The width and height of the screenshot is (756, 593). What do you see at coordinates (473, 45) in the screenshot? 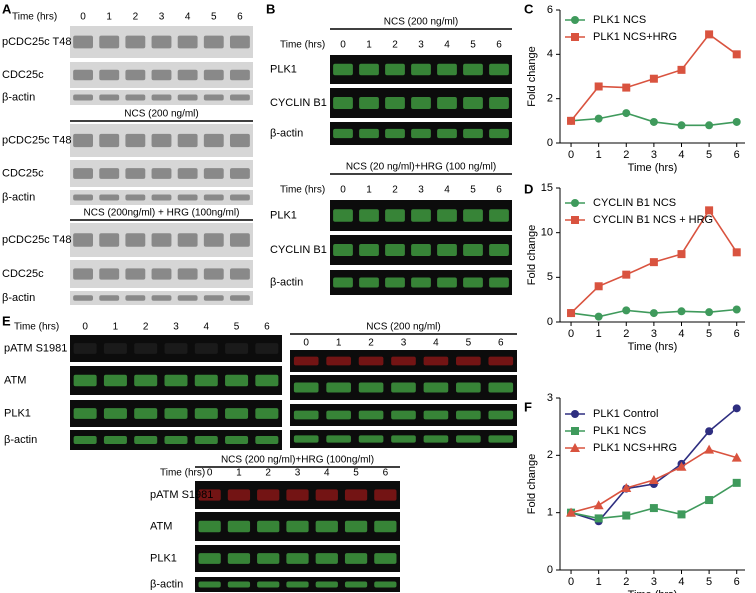
I see `lane-label: 5` at bounding box center [473, 45].